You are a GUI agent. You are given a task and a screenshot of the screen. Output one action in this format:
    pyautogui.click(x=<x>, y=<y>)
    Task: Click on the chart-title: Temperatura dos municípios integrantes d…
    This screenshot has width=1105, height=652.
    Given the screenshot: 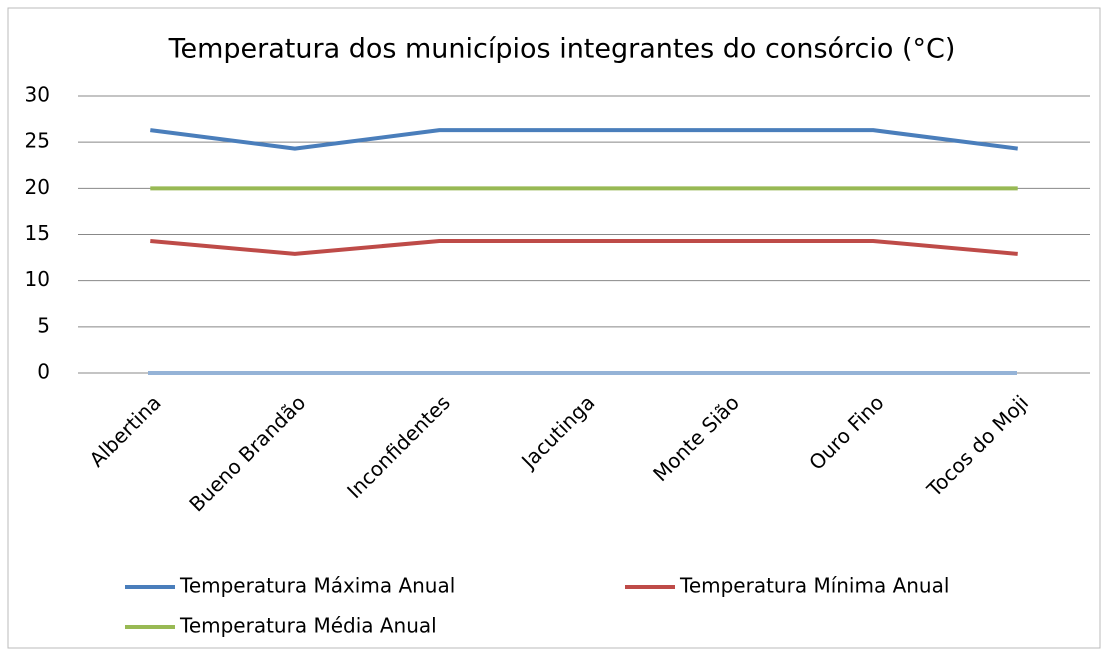 What is the action you would take?
    pyautogui.click(x=562, y=49)
    